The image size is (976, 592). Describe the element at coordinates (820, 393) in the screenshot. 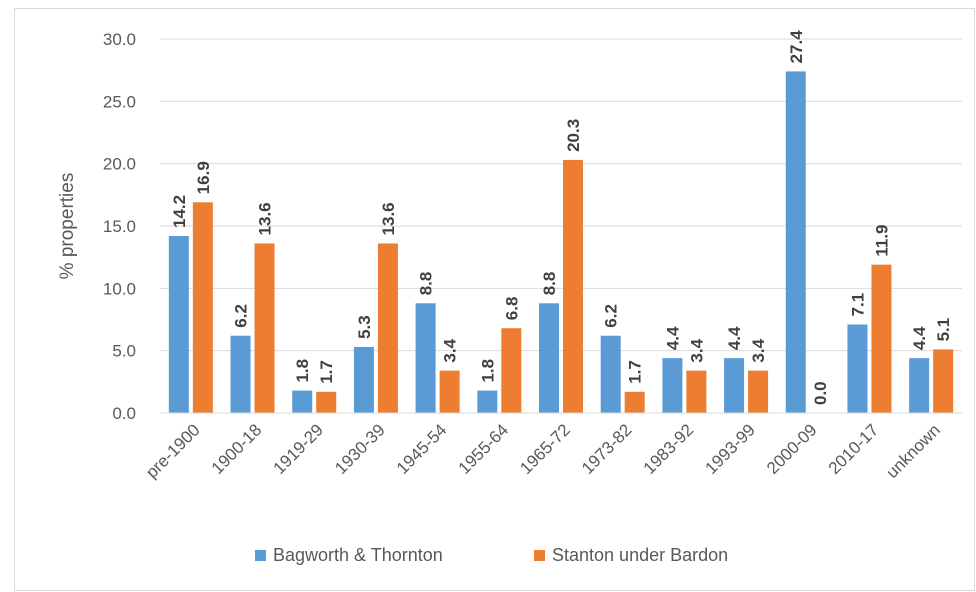

I see `data-label: 0.0` at that location.